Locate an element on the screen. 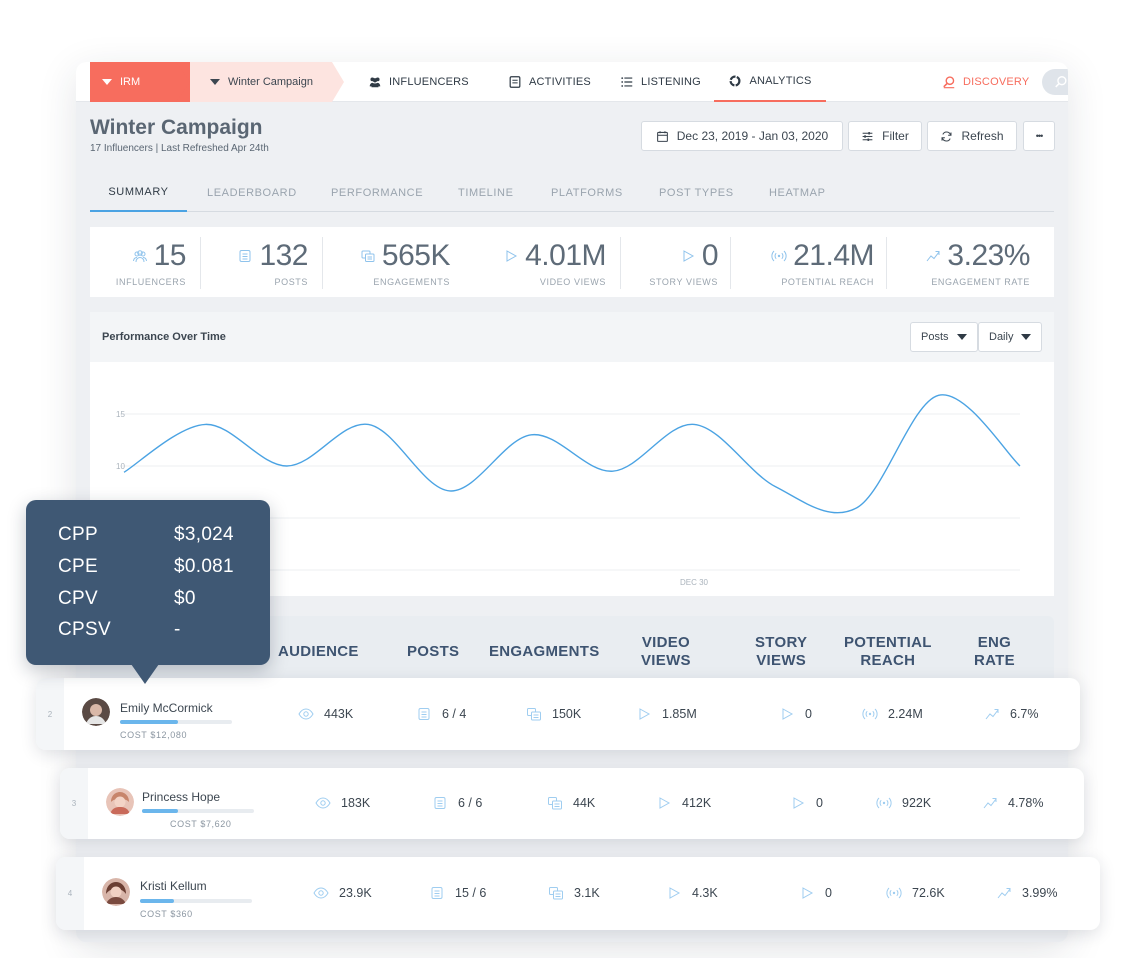 This screenshot has width=1142, height=958. cell-video-views-value: 412K is located at coordinates (697, 803).